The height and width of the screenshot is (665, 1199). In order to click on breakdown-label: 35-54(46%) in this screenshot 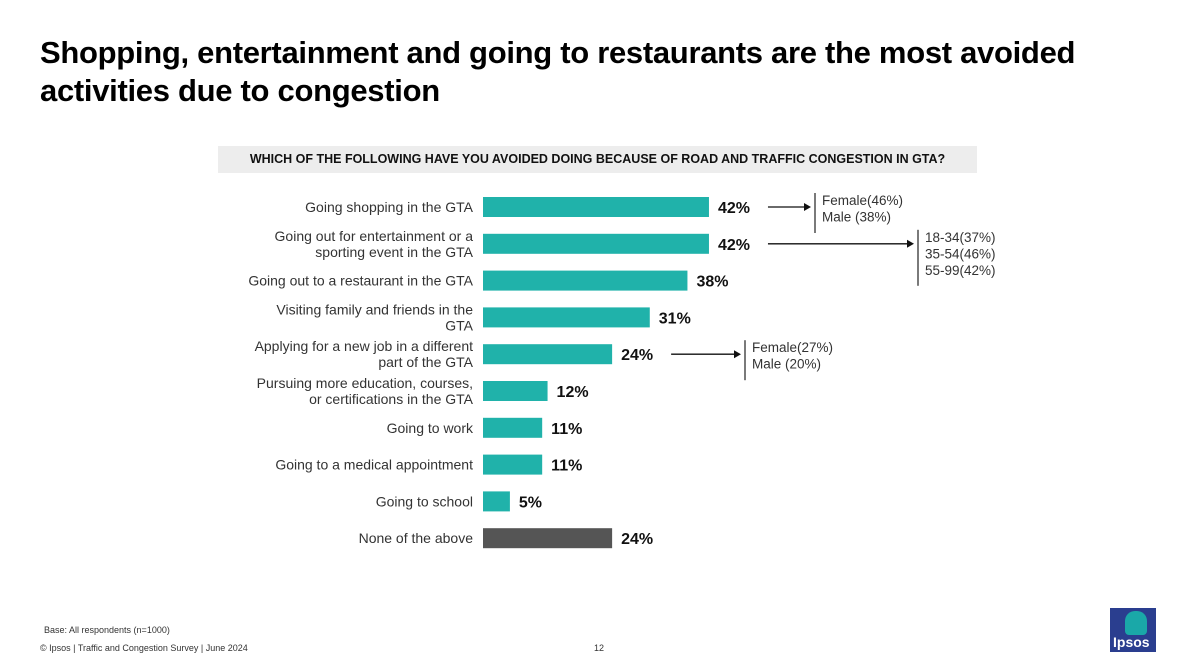, I will do `click(960, 253)`.